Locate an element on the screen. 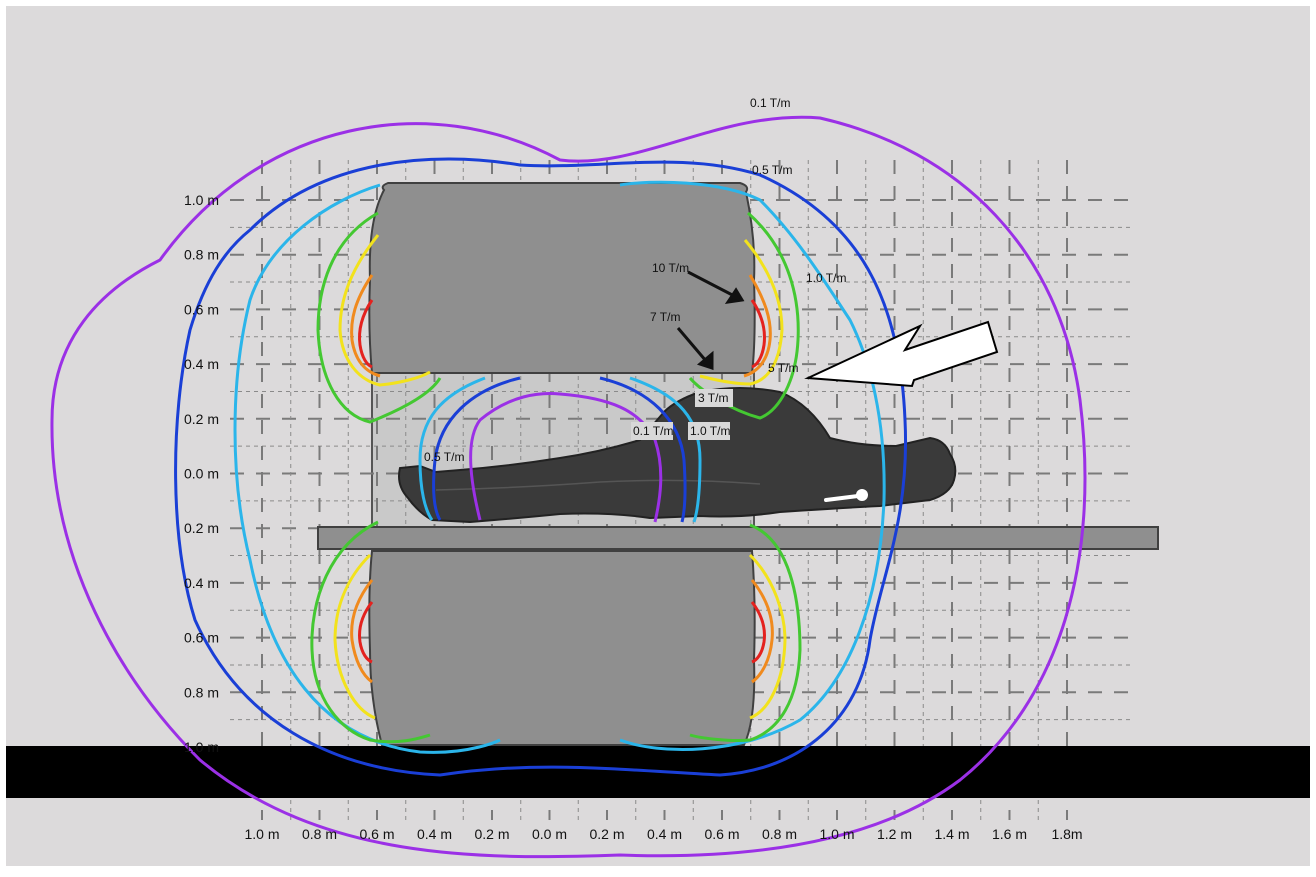 This screenshot has height=877, width=1316. contour-3-ll is located at coordinates (370, 632).